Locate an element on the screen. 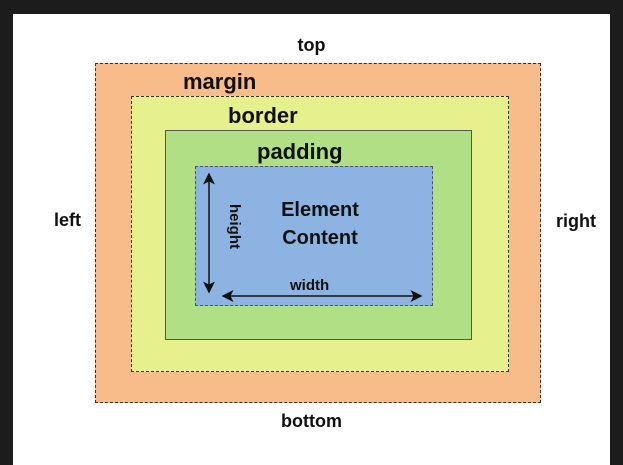 Image resolution: width=623 pixels, height=465 pixels. margin-label: margin is located at coordinates (220, 81).